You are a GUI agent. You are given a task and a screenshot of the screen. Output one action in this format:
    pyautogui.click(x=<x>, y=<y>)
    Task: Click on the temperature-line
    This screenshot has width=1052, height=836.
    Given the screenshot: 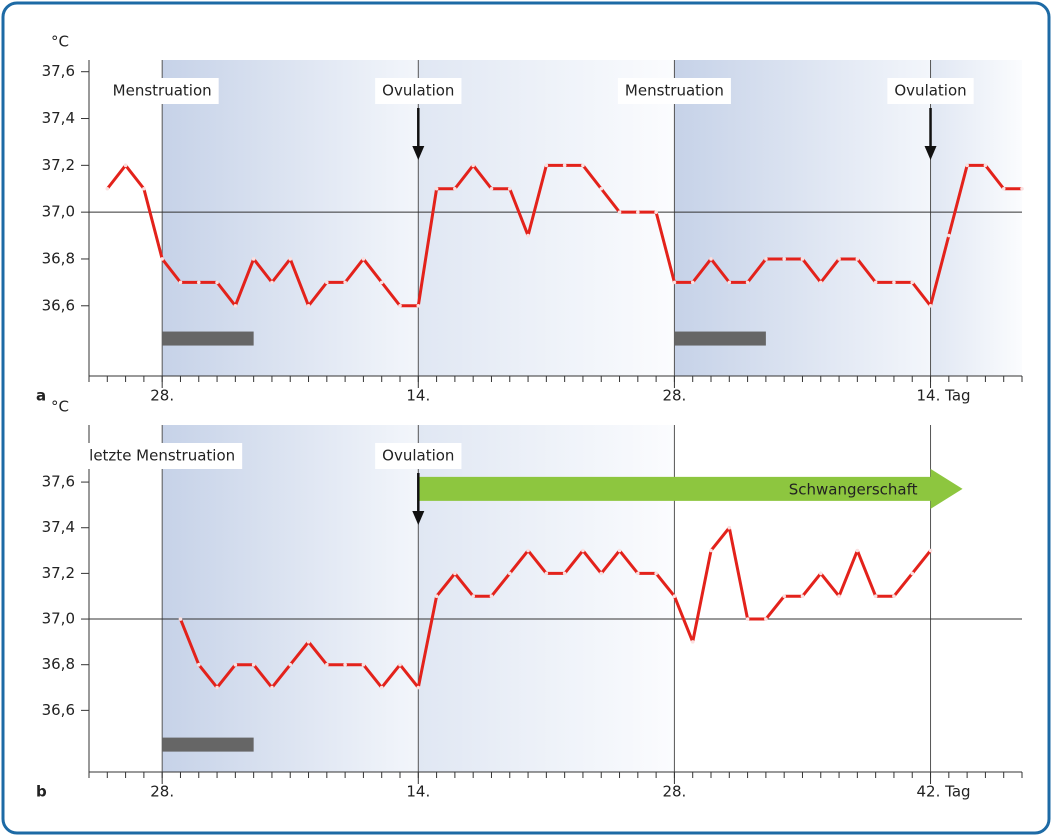 What is the action you would take?
    pyautogui.click(x=555, y=608)
    